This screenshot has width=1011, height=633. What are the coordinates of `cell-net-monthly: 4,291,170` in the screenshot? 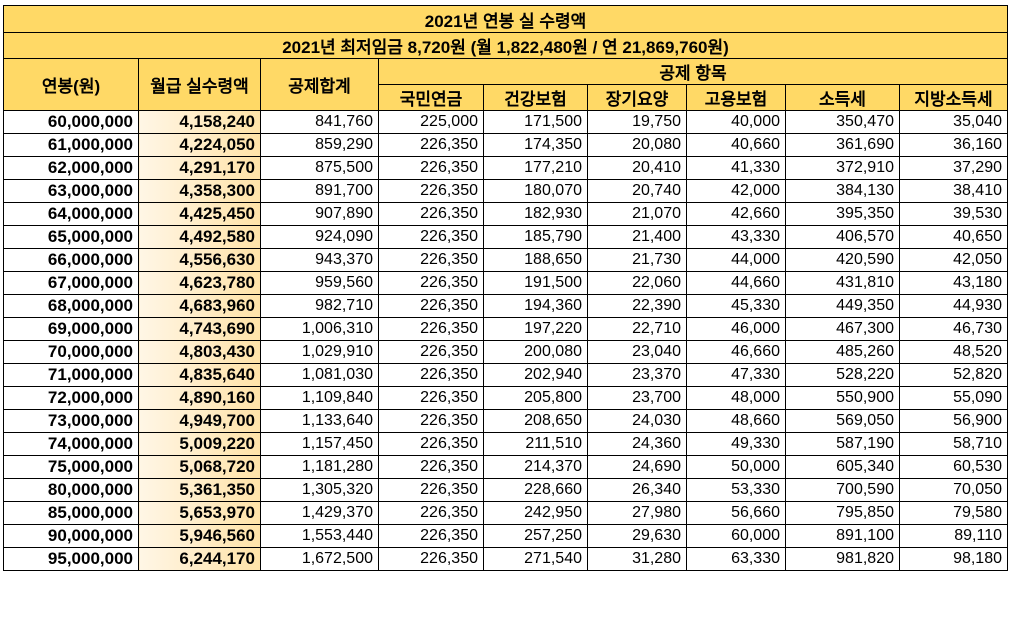 It's located at (199, 168).